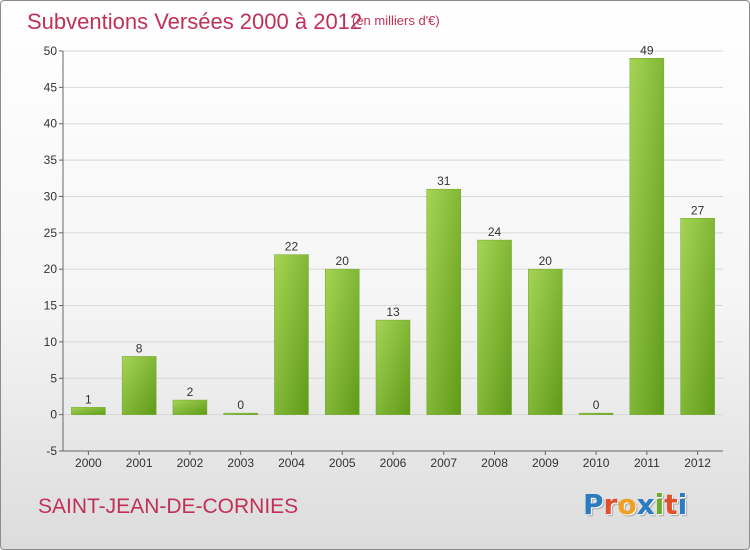 This screenshot has width=750, height=550. Describe the element at coordinates (190, 463) in the screenshot. I see `x-tick-label: 2002` at that location.